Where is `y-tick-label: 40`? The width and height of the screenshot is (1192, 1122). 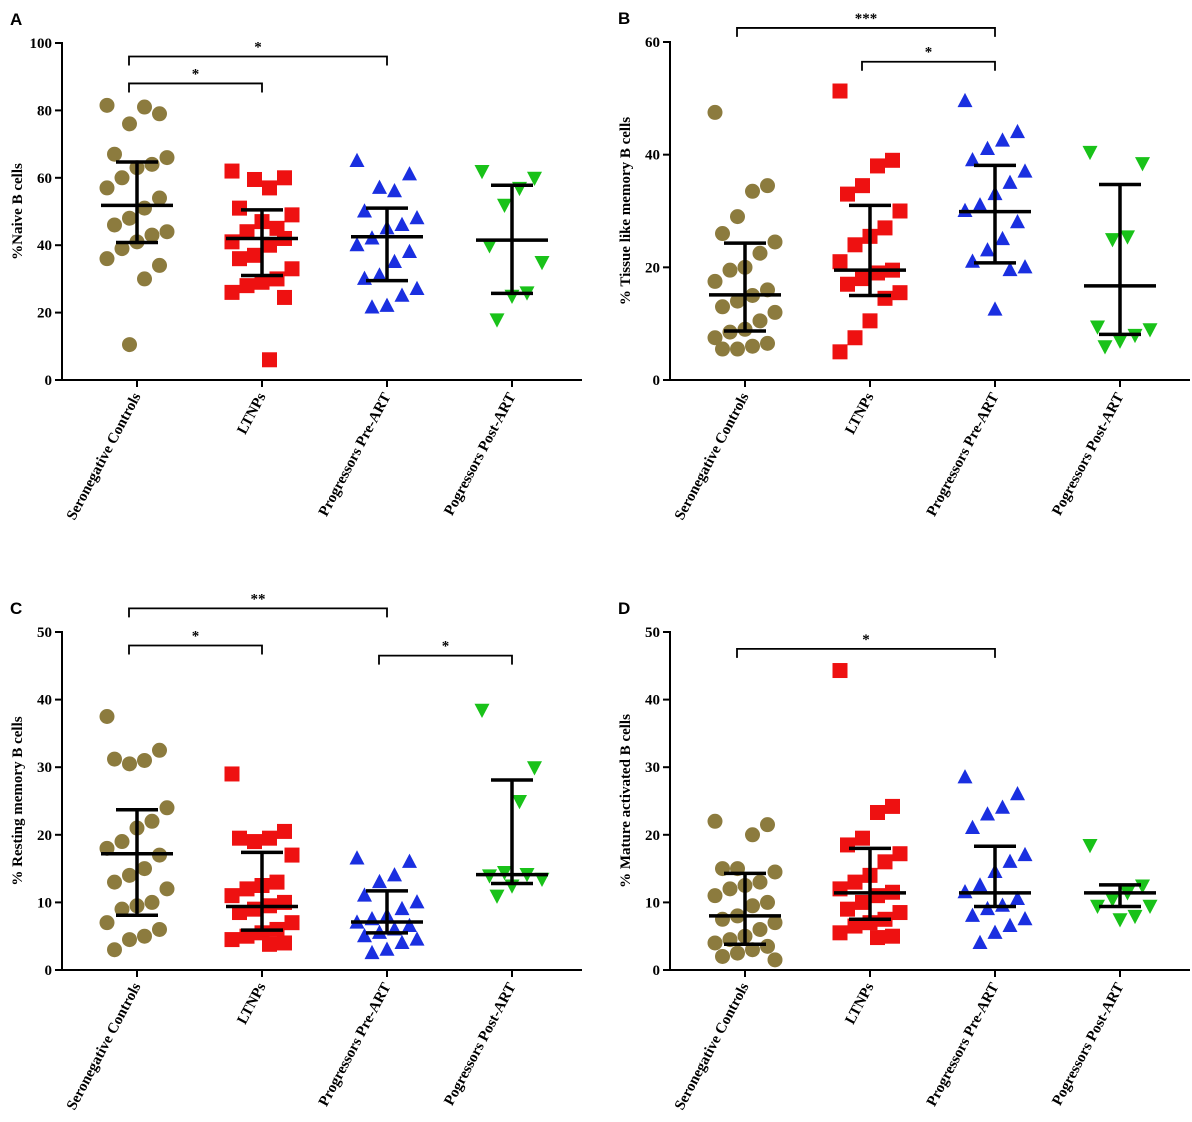
y-tick-label: 40 is located at coordinates (652, 156).